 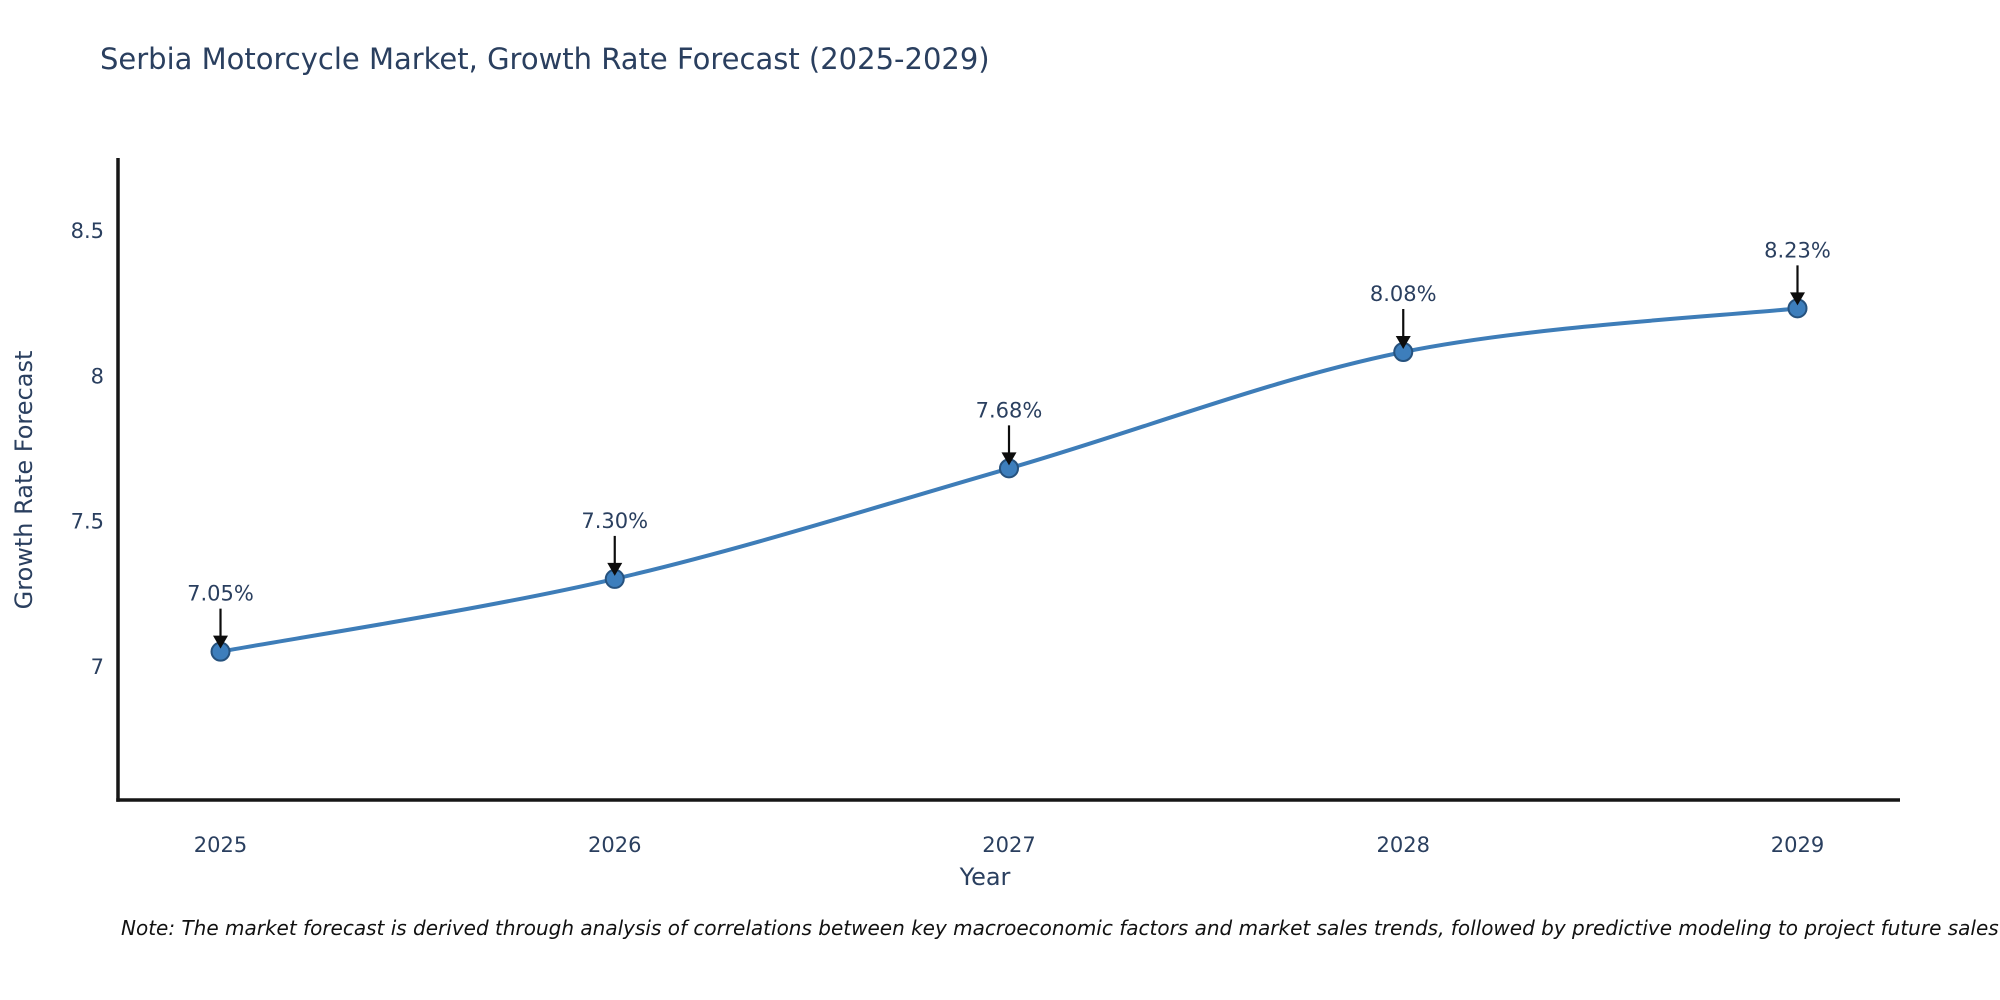 What do you see at coordinates (220, 594) in the screenshot?
I see `data-point-label: 7.05%` at bounding box center [220, 594].